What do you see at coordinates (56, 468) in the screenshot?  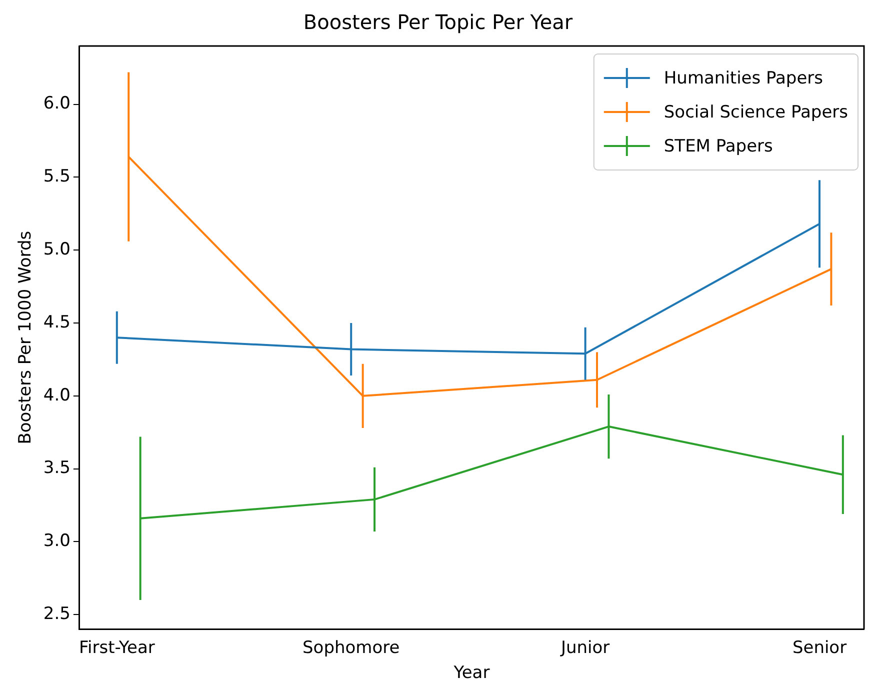 I see `y-tick-label: 3.5` at bounding box center [56, 468].